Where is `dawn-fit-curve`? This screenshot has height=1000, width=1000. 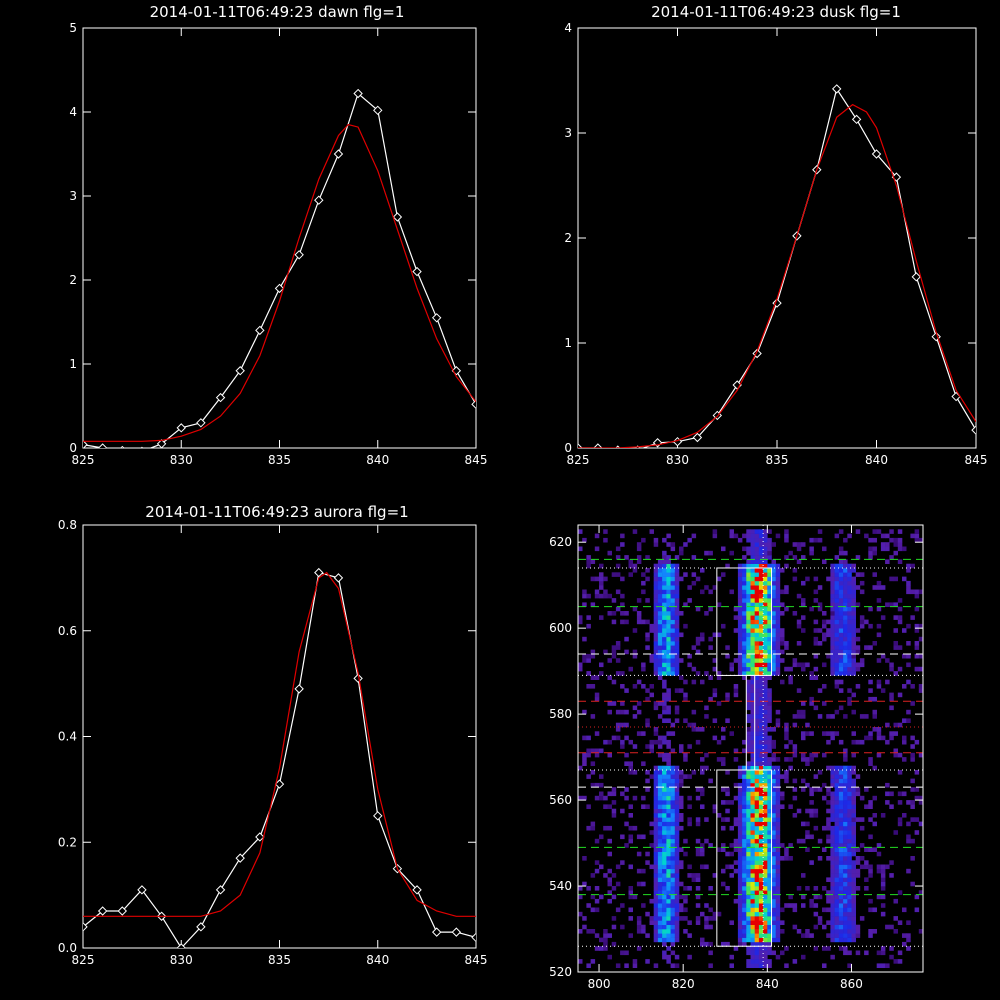
dawn-fit-curve is located at coordinates (279, 282).